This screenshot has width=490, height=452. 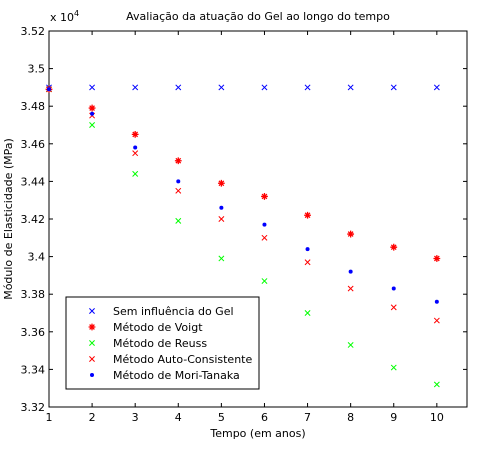 I want to click on y-exponent-power: 4, so click(x=76, y=13).